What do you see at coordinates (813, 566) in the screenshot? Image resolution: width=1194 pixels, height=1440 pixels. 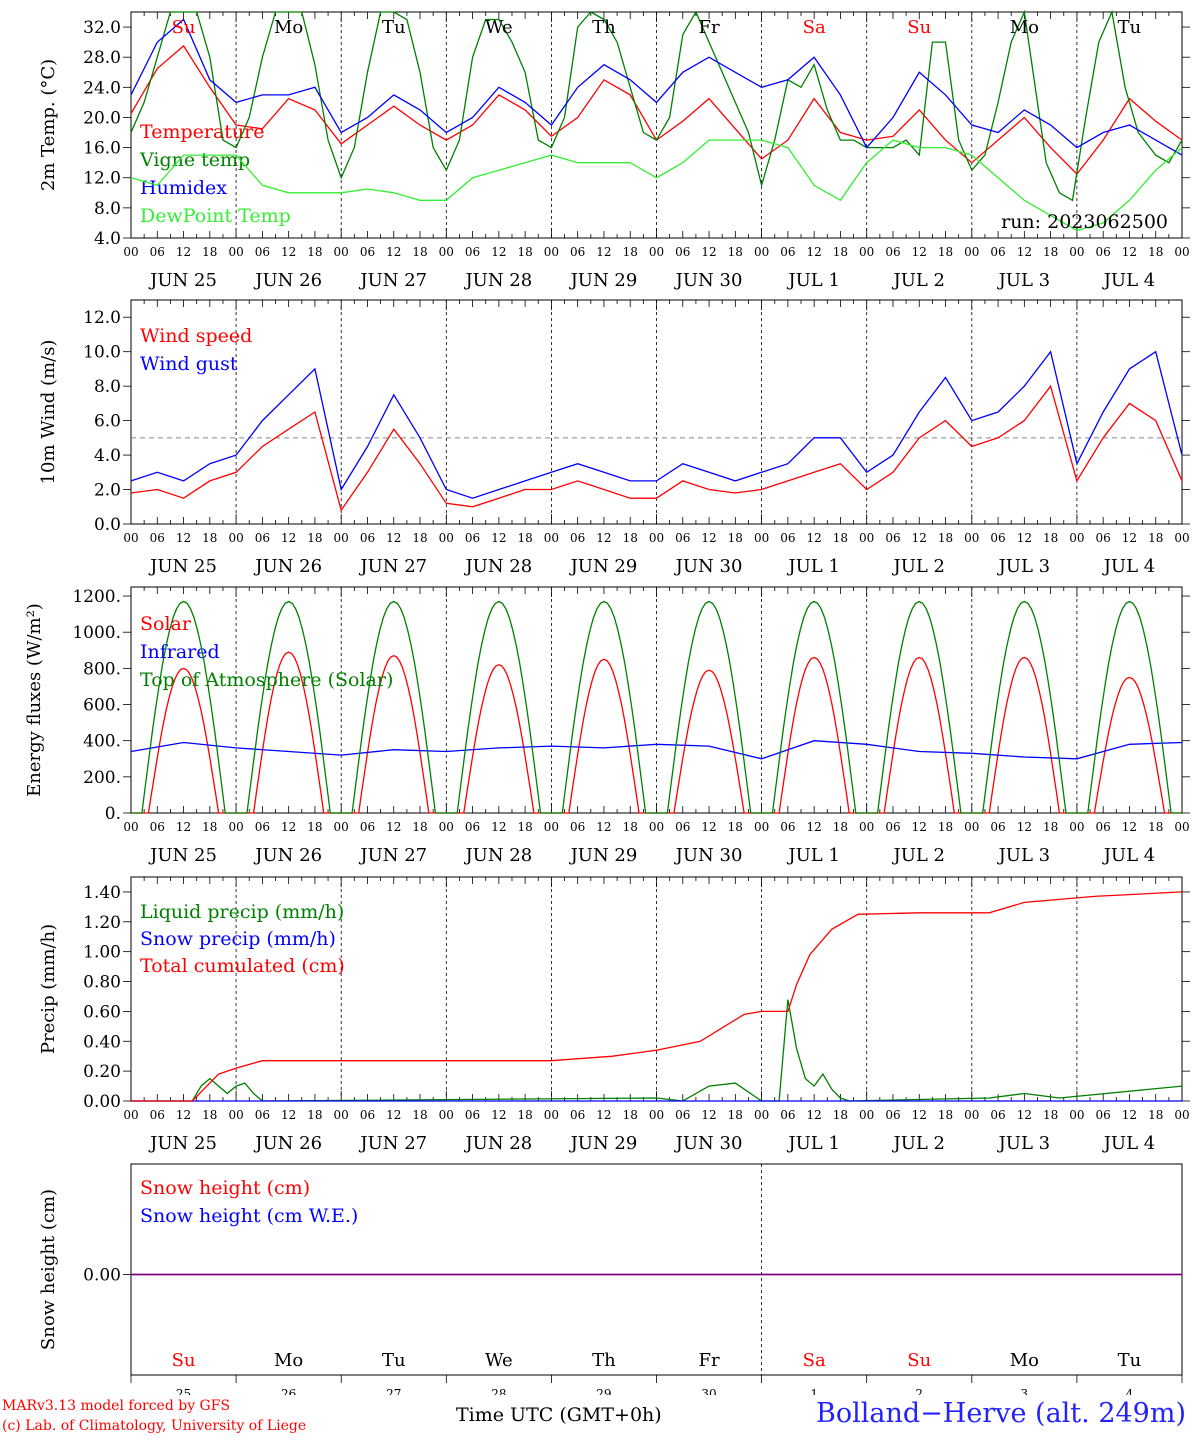 I see `wind-date-label: JUL 1` at bounding box center [813, 566].